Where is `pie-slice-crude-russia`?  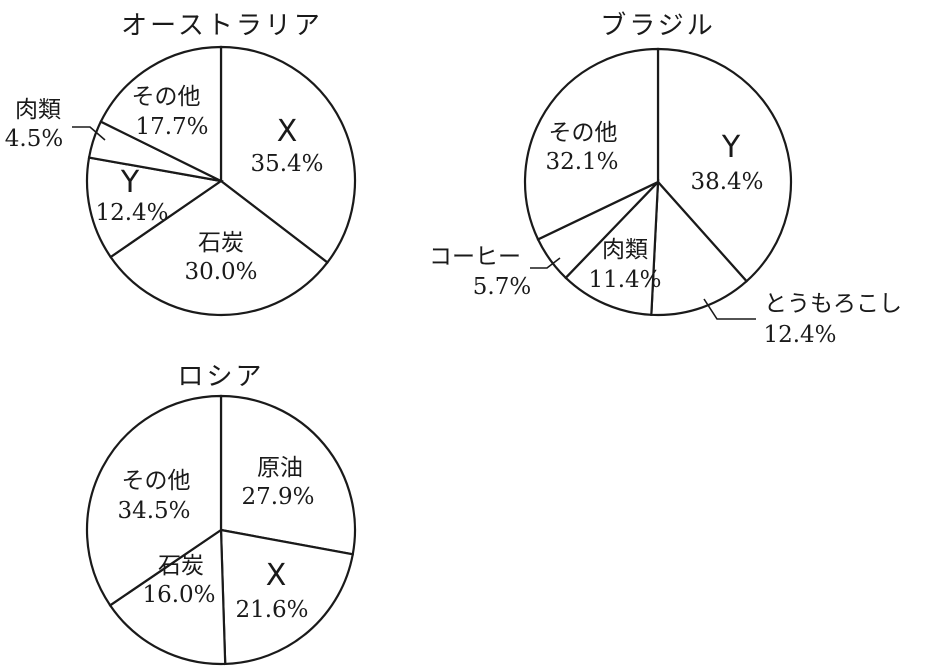
pie-slice-crude-russia is located at coordinates (288, 475).